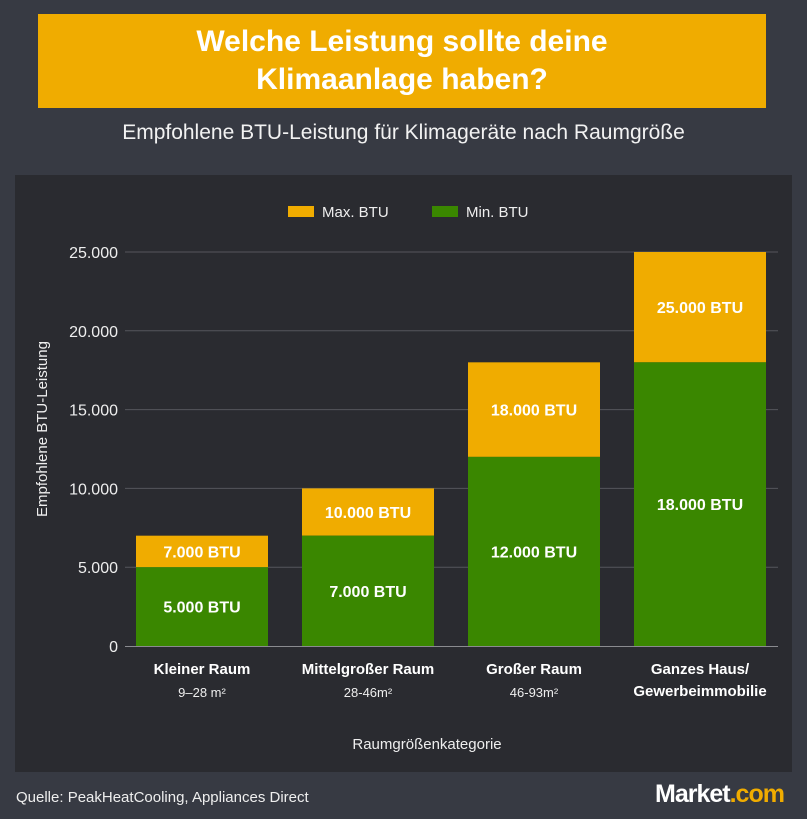  I want to click on legend-swatch-min, so click(445, 211).